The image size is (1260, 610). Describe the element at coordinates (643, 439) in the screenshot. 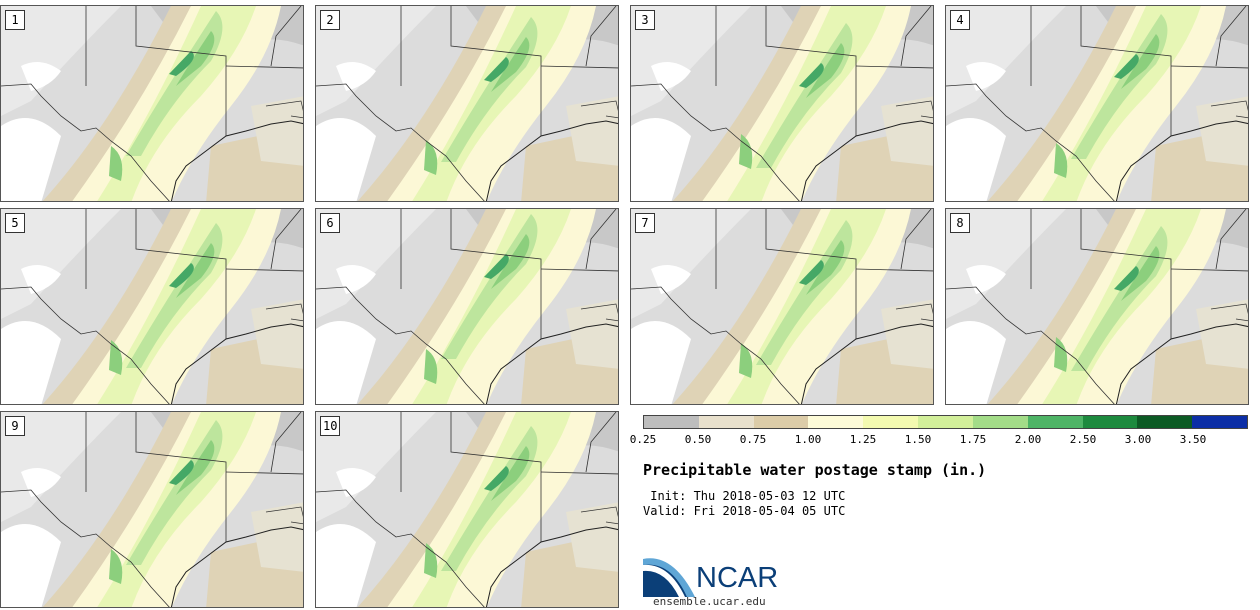

I see `color-scale-tick-label: 0.25` at that location.